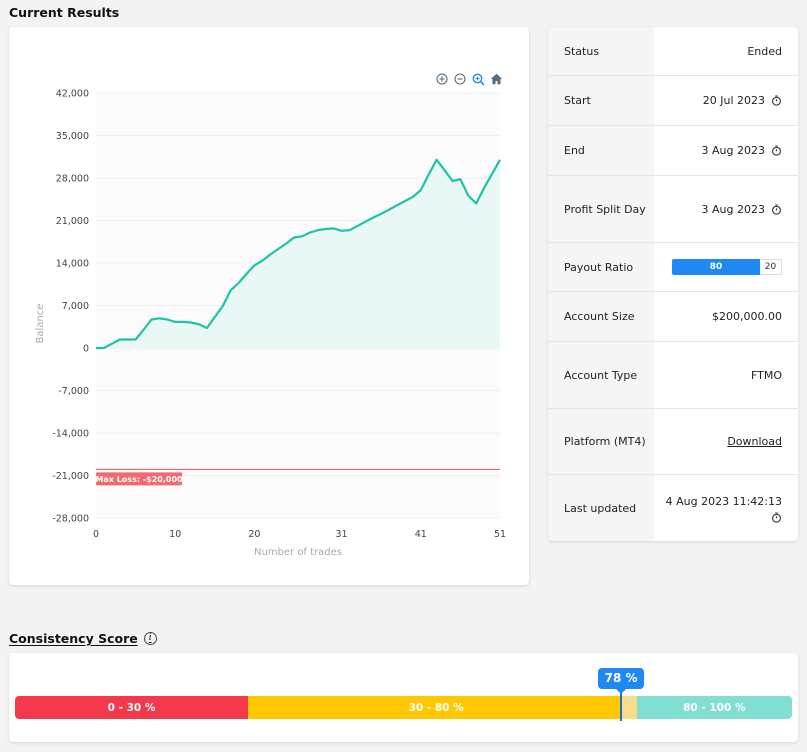 The height and width of the screenshot is (752, 807). Describe the element at coordinates (469, 79) in the screenshot. I see `chart-toolbar` at that location.